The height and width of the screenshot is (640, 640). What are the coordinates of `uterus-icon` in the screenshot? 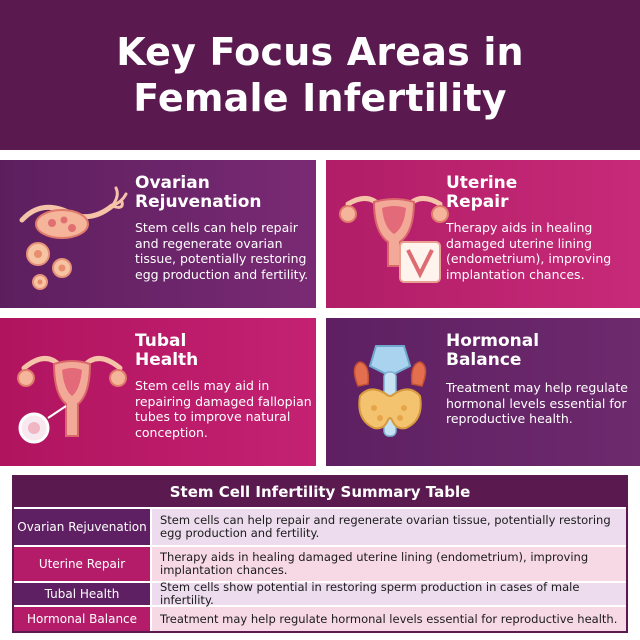 It's located at (394, 239).